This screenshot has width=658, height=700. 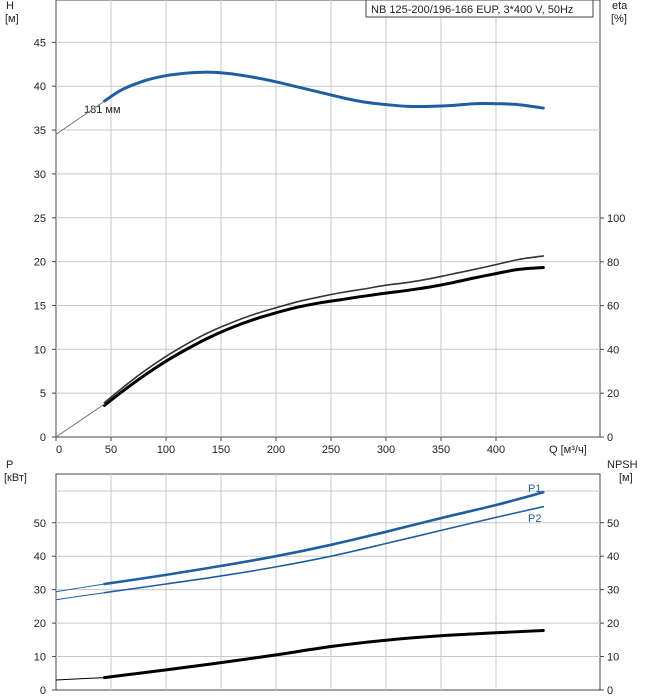 What do you see at coordinates (620, 6) in the screenshot?
I see `eta-axis-name: eta` at bounding box center [620, 6].